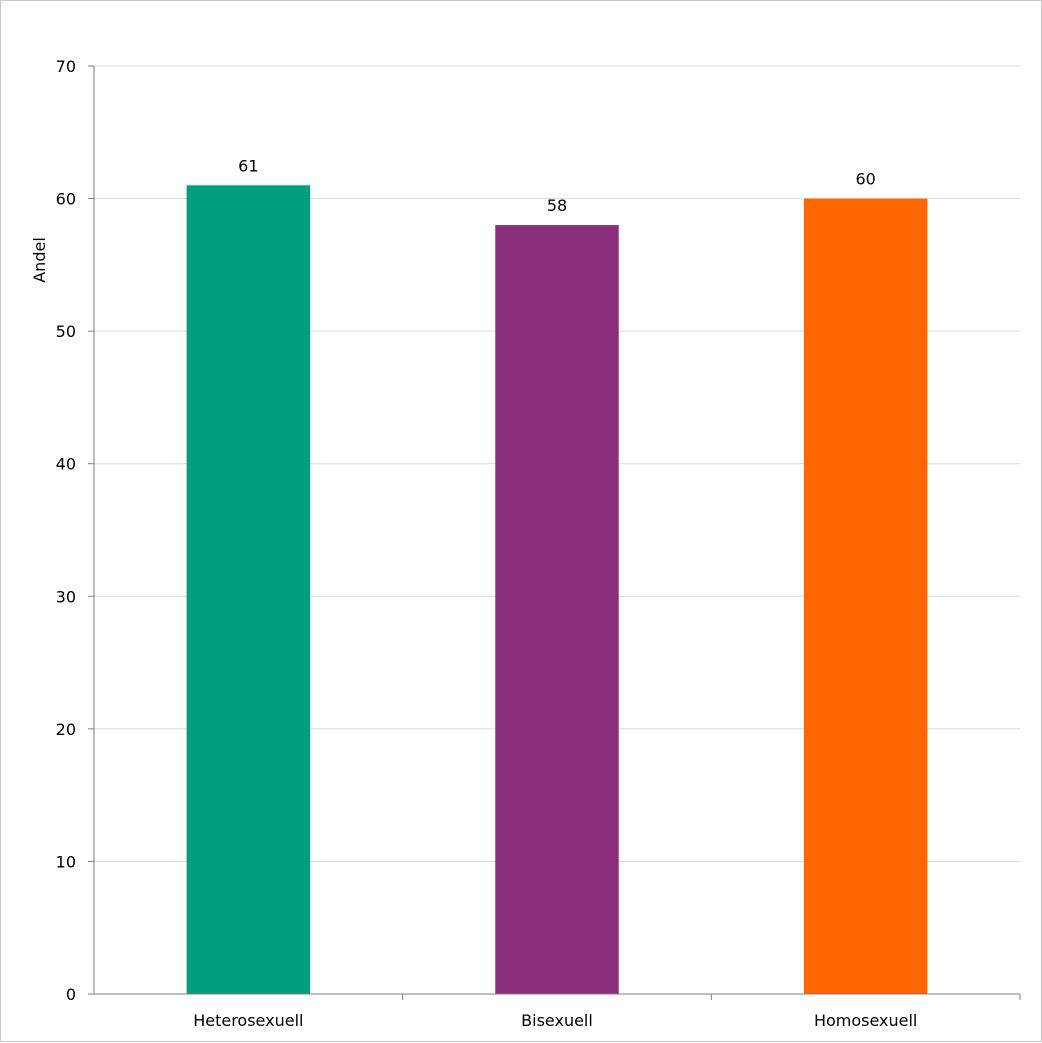  I want to click on y-axis-title: Andel, so click(39, 260).